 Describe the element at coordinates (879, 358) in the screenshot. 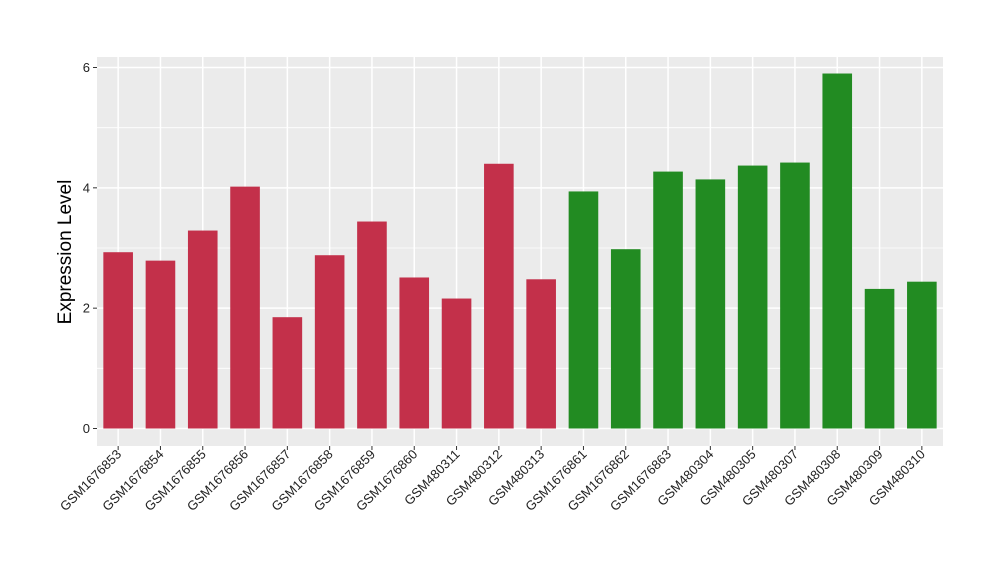

I see `bar-gsm480309` at that location.